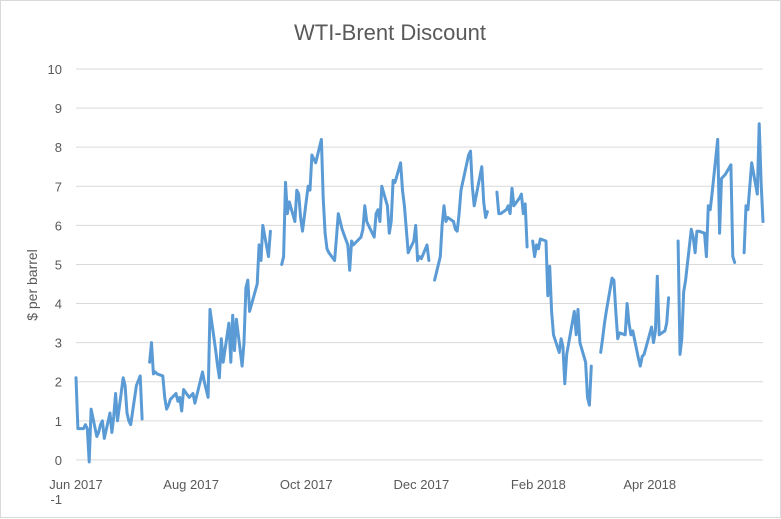  What do you see at coordinates (76, 484) in the screenshot?
I see `x-tick-label: Jun 2017` at bounding box center [76, 484].